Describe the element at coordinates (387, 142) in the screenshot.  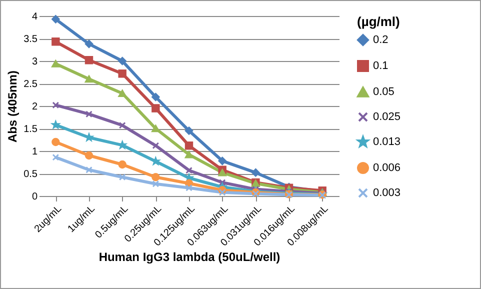
I see `legend-label: 0.013` at that location.